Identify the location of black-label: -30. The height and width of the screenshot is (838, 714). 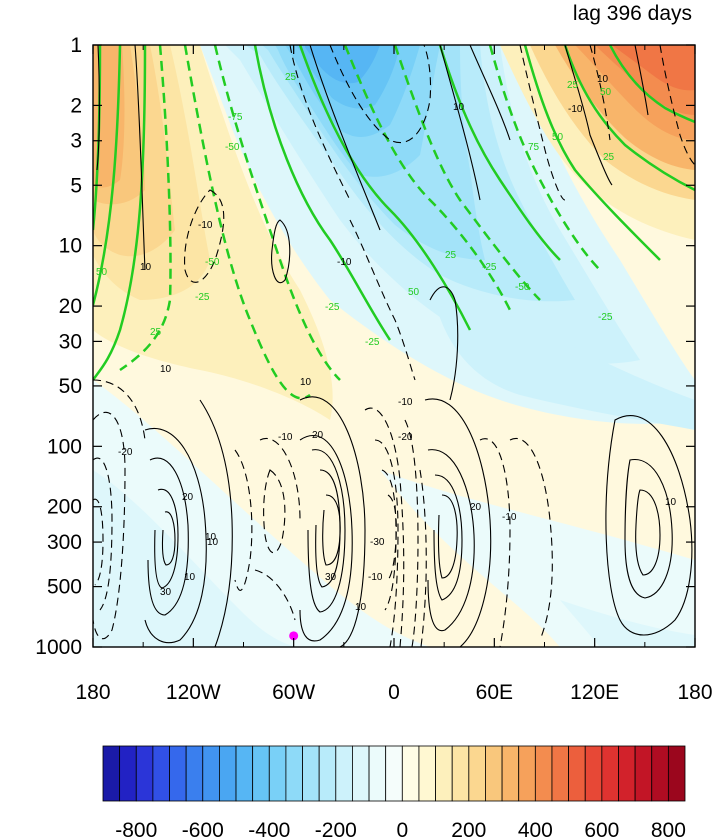
(377, 542).